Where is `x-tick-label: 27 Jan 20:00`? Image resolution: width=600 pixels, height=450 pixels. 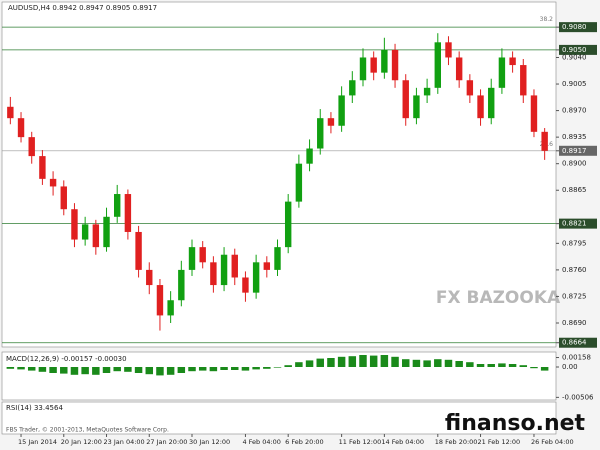
x-tick-label: 27 Jan 20:00 is located at coordinates (166, 442).